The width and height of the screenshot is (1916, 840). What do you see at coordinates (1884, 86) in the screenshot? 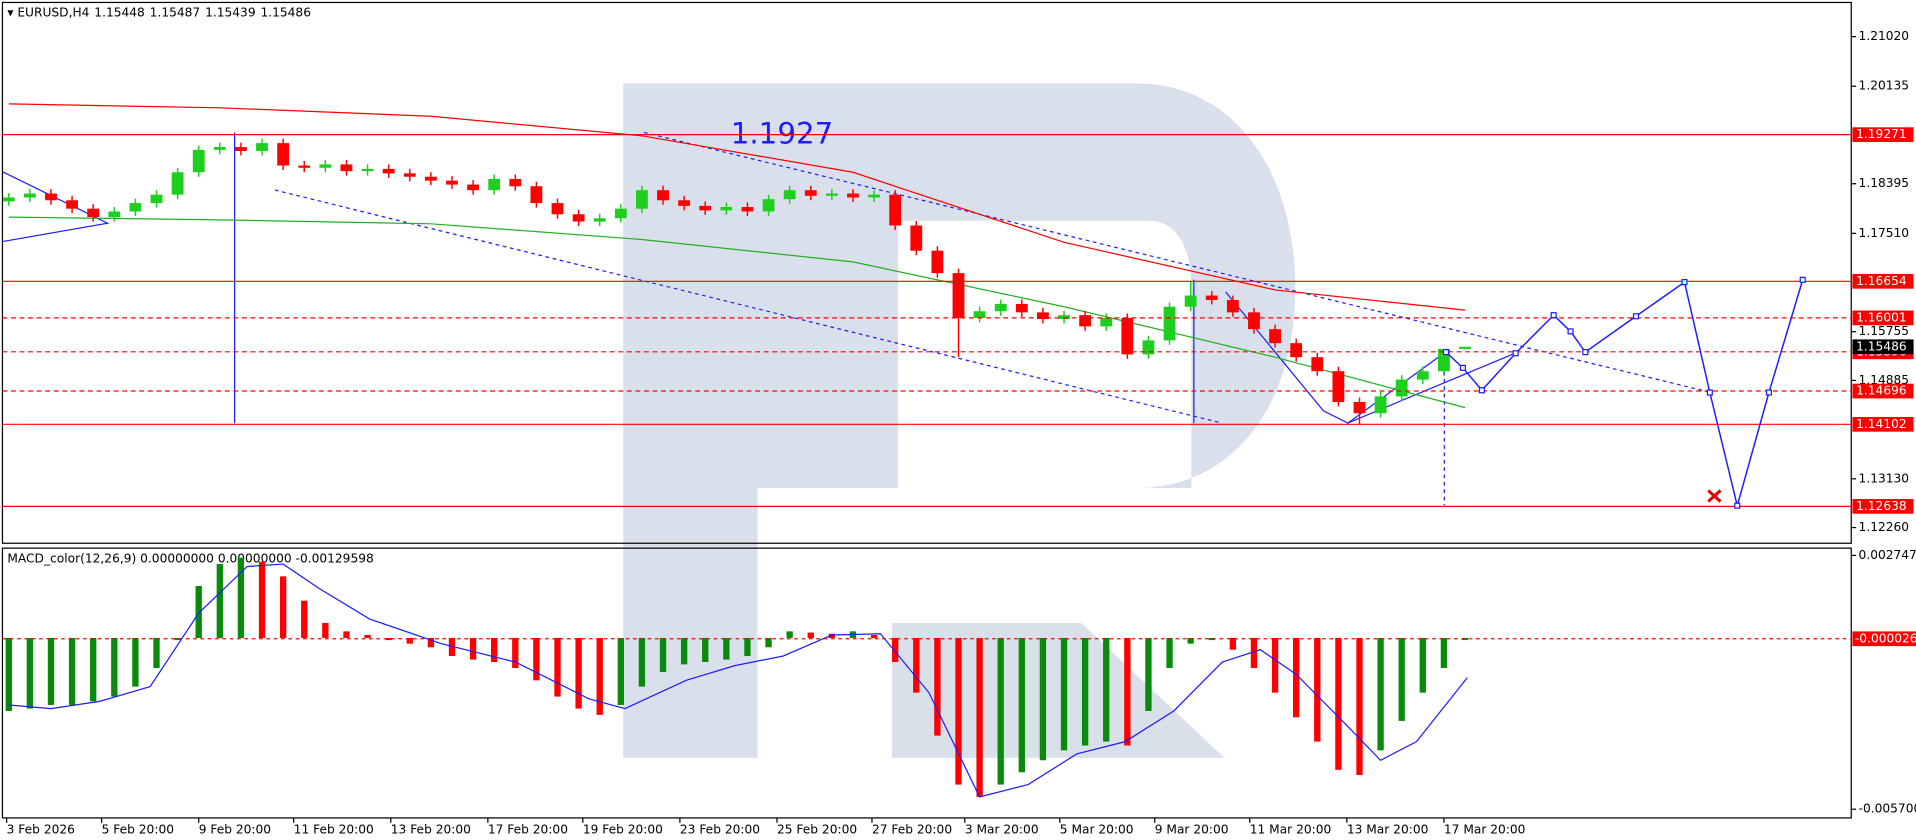
I see `y-tick-label: 1.20135` at bounding box center [1884, 86].